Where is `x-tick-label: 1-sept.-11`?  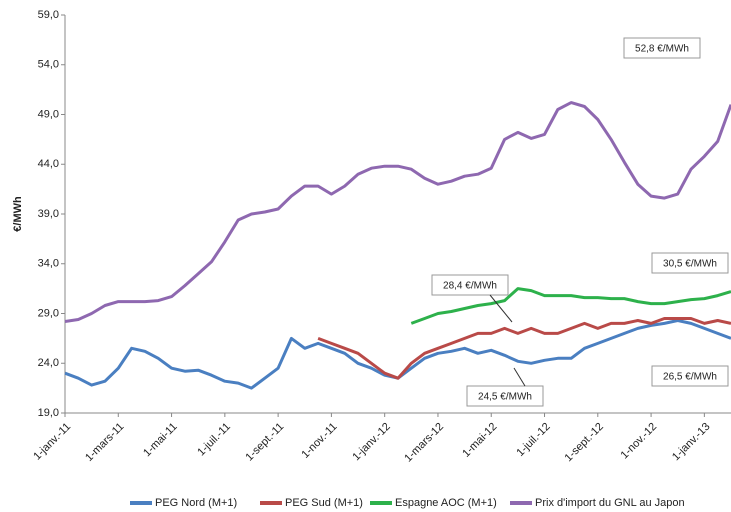
x-tick-label: 1-sept.-11 is located at coordinates (264, 442).